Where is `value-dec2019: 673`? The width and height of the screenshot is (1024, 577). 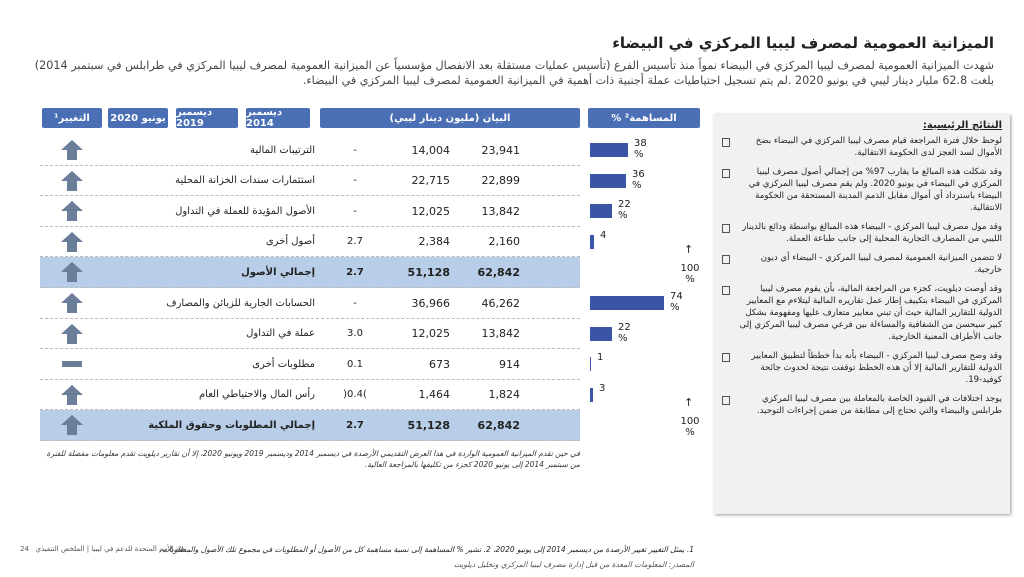
value-dec2019: 673 is located at coordinates (439, 364).